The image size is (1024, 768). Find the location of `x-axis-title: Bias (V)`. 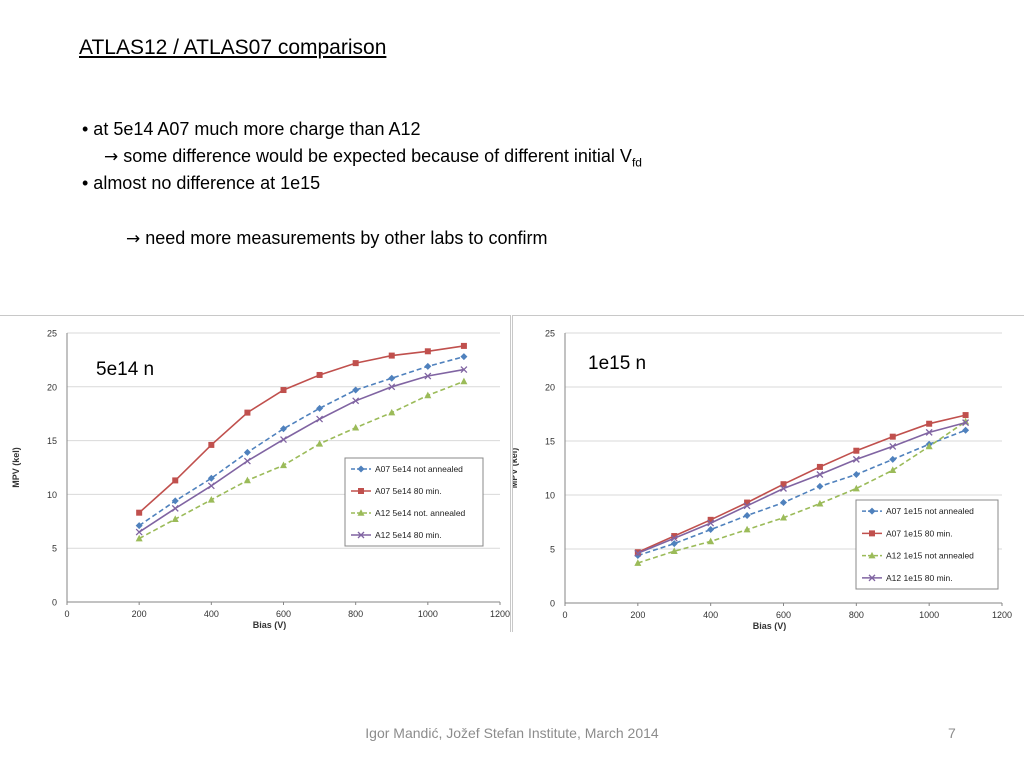

x-axis-title: Bias (V) is located at coordinates (270, 625).